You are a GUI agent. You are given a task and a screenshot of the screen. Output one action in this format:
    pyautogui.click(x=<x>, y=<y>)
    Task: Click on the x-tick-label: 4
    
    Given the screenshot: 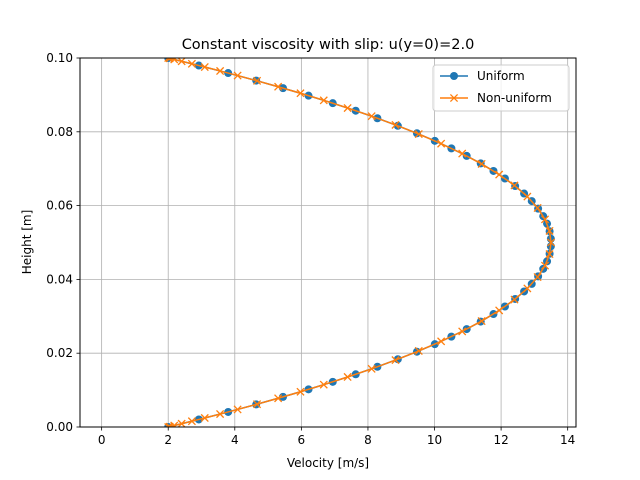 What is the action you would take?
    pyautogui.click(x=235, y=440)
    